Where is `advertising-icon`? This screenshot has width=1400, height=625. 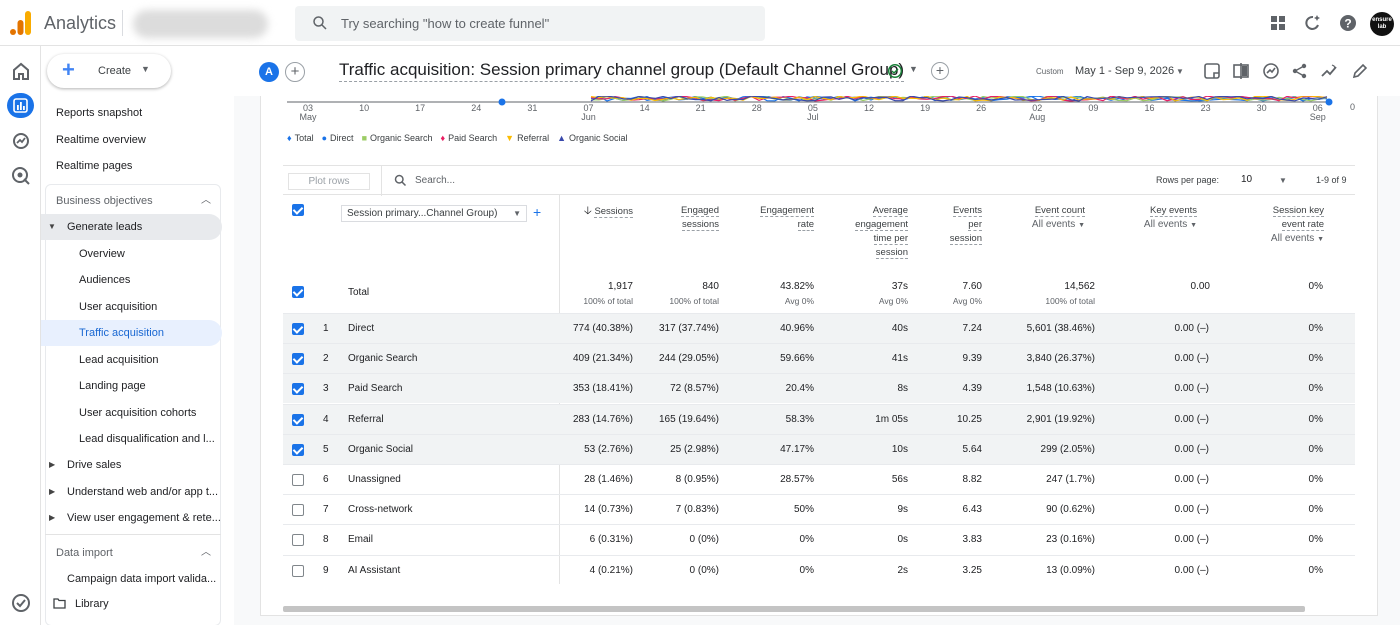
advertising-icon is located at coordinates (21, 176).